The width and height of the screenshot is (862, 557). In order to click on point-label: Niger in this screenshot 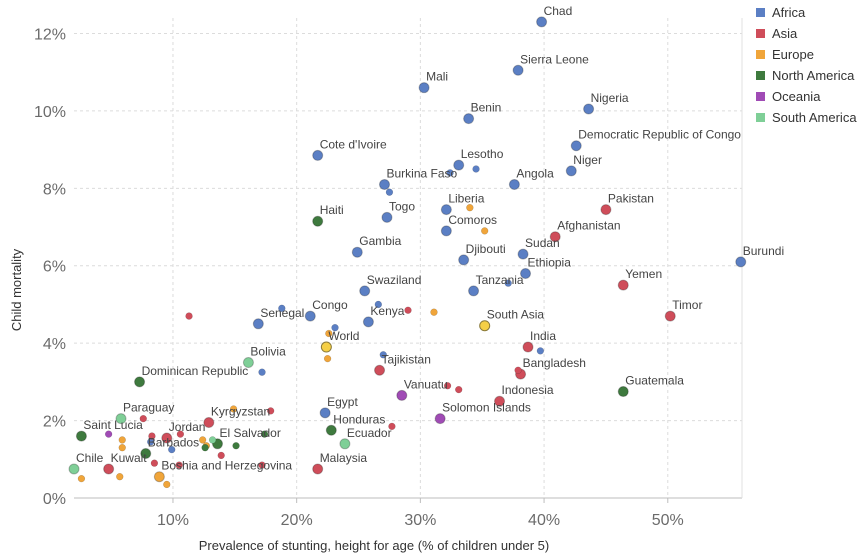, I will do `click(587, 160)`.